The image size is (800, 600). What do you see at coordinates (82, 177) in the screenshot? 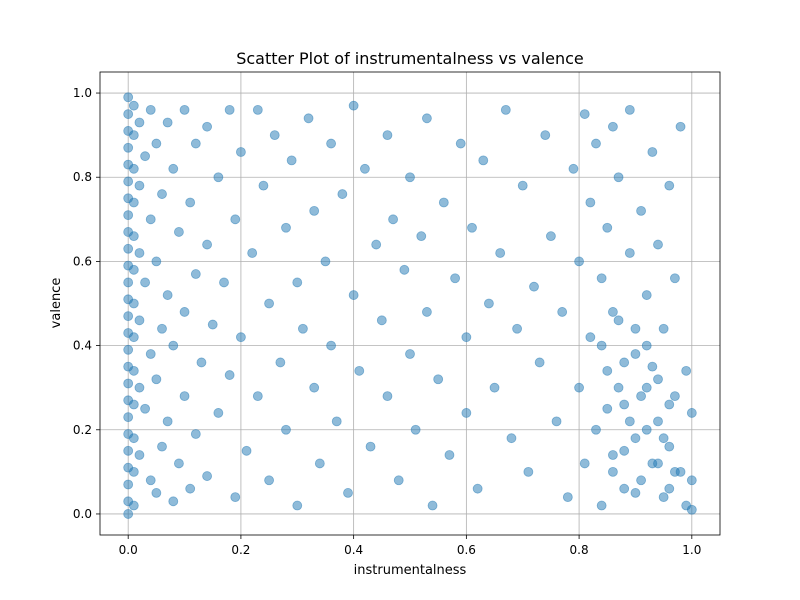
I see `y-tick-label: 0.8` at bounding box center [82, 177].